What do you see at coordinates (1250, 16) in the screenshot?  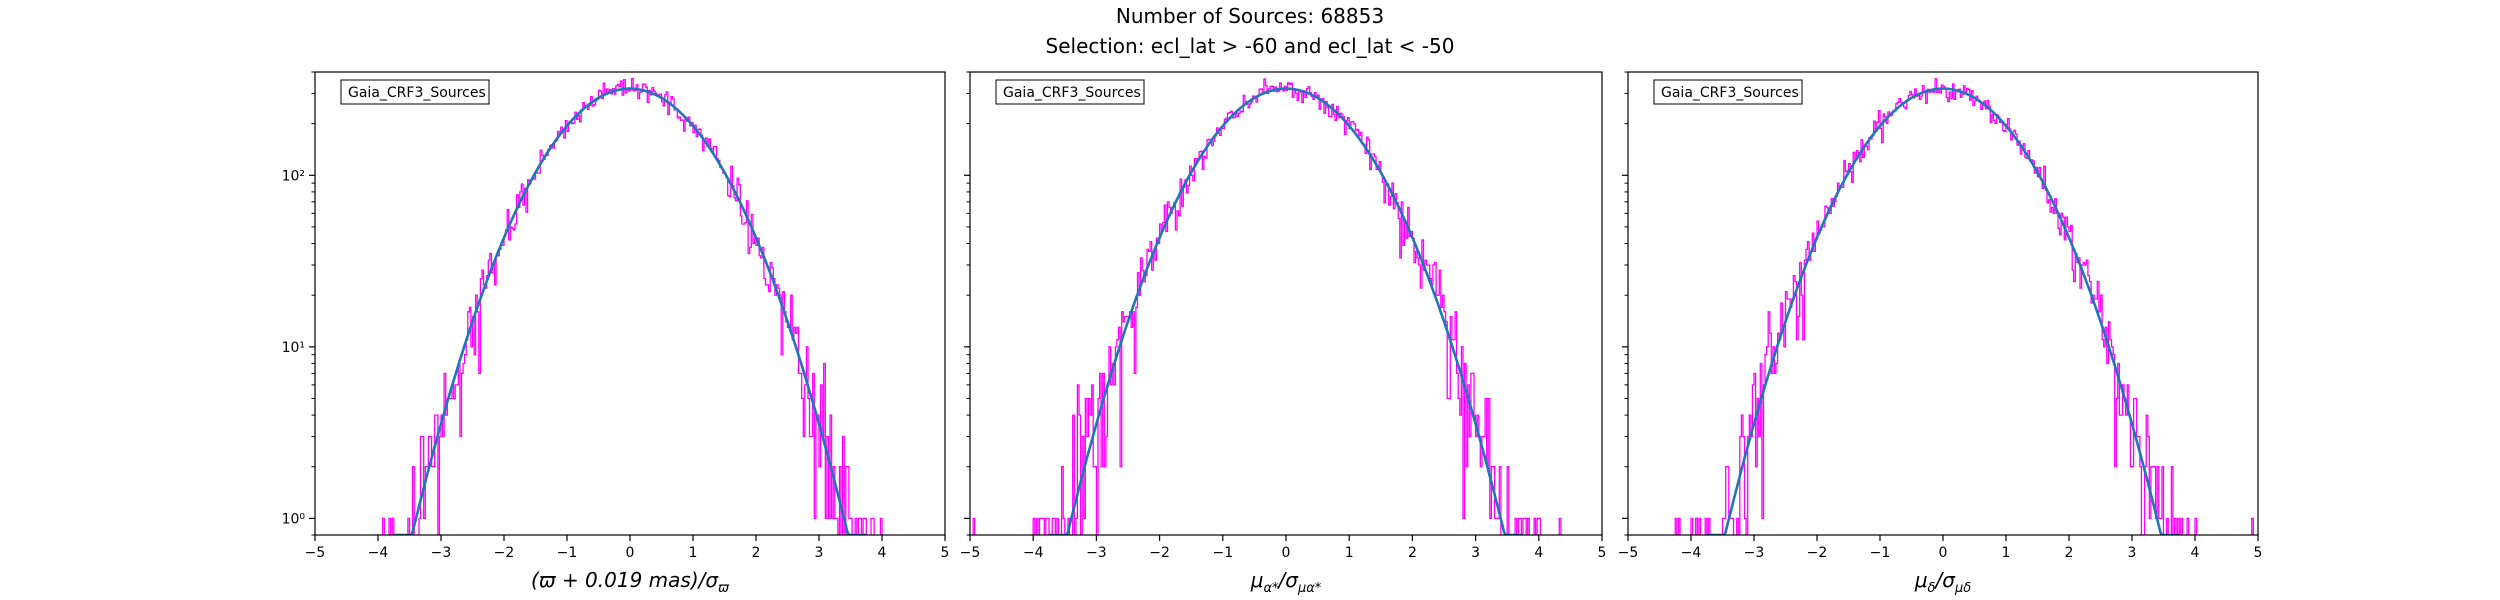 I see `figure-title: Number of Sources: 68853` at bounding box center [1250, 16].